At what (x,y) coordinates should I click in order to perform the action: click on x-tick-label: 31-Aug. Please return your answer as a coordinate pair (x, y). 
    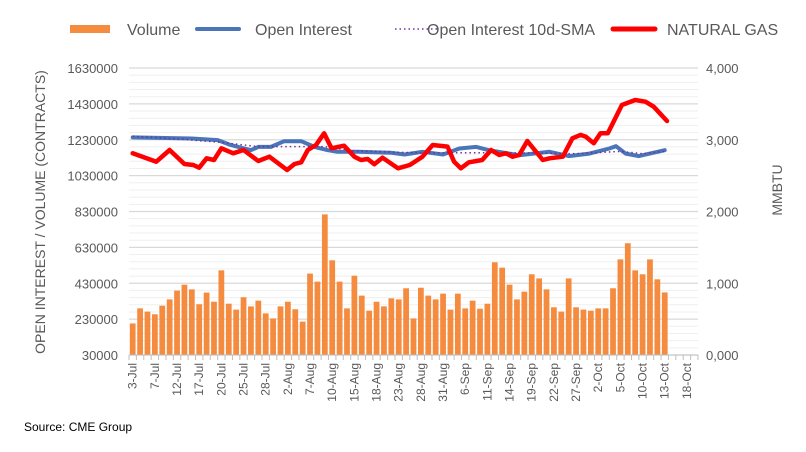
    Looking at the image, I should click on (443, 382).